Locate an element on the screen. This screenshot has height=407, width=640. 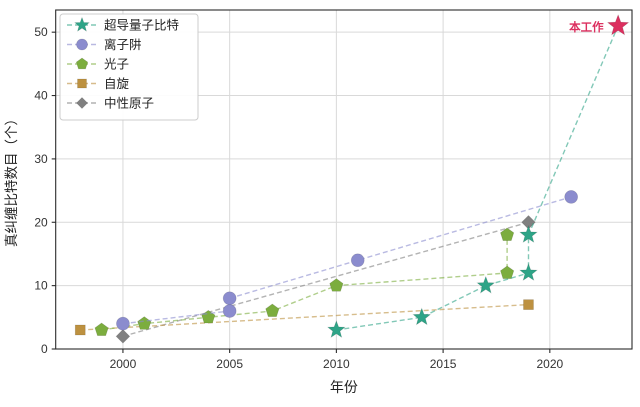
legend-label-neutral-atom: 中性原子 is located at coordinates (129, 103).